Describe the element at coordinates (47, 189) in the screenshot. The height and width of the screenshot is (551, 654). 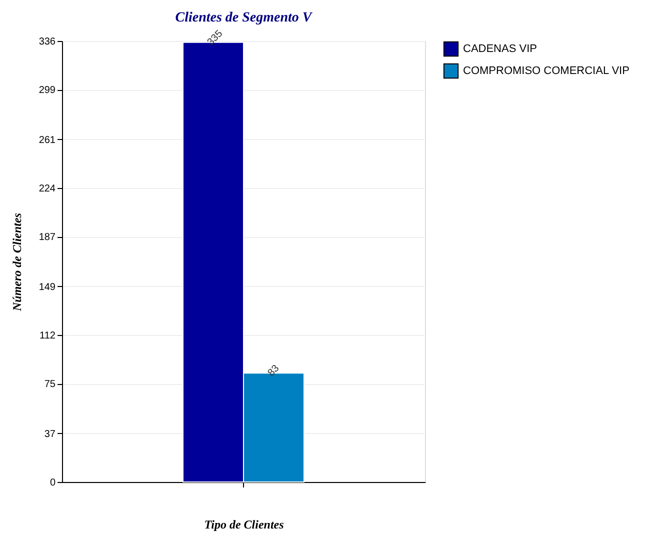
I see `y-tick-label: 224` at that location.